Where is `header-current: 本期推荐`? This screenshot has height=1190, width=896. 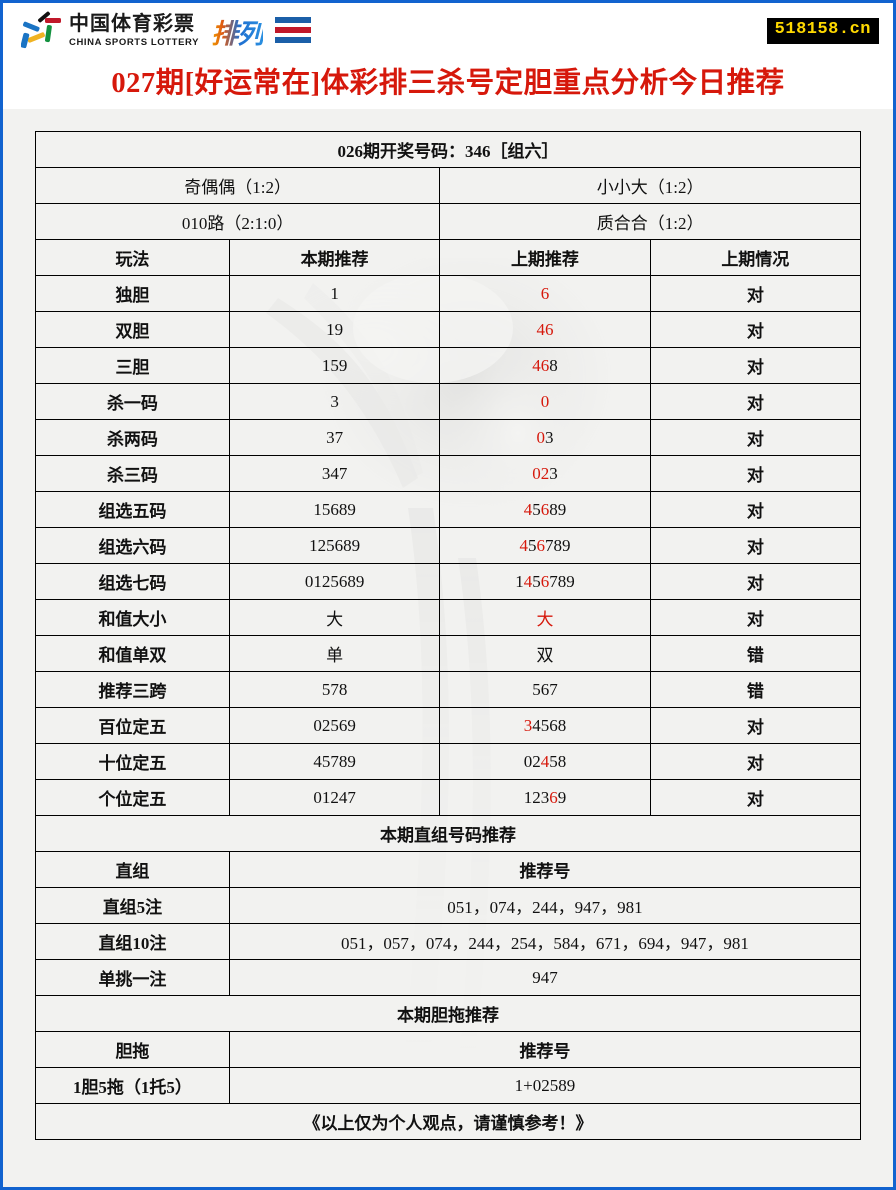
header-current: 本期推荐 is located at coordinates (334, 257).